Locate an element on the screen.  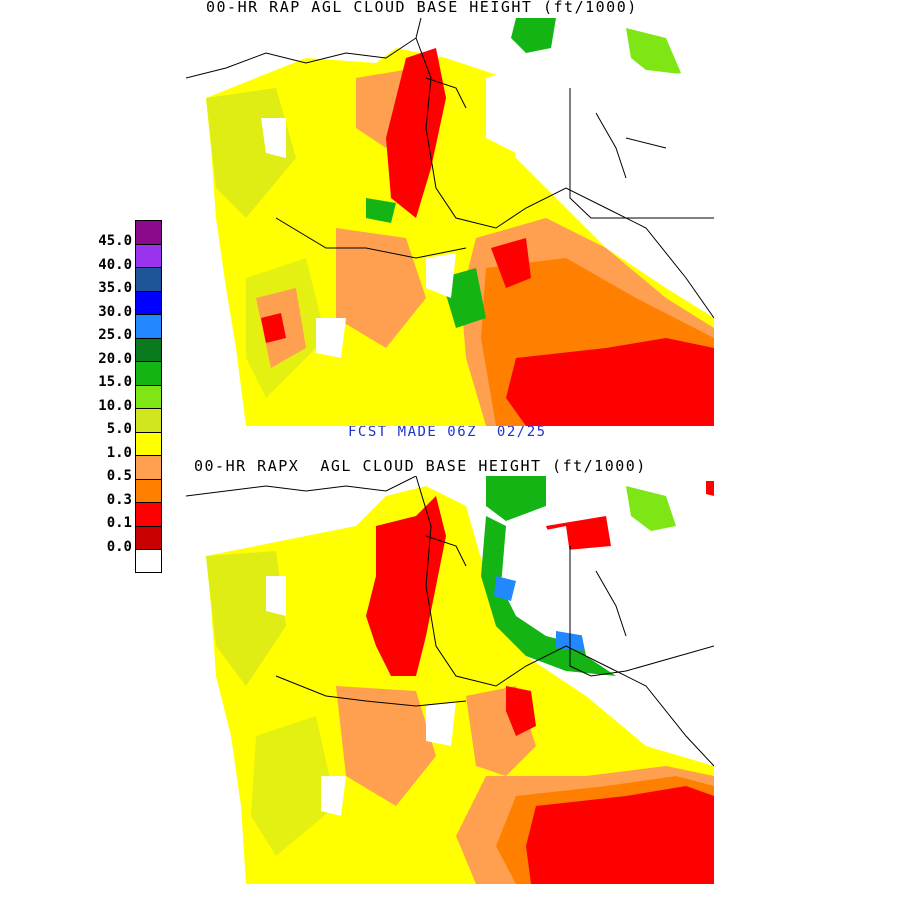
legend-label: 25.0 is located at coordinates (115, 335).